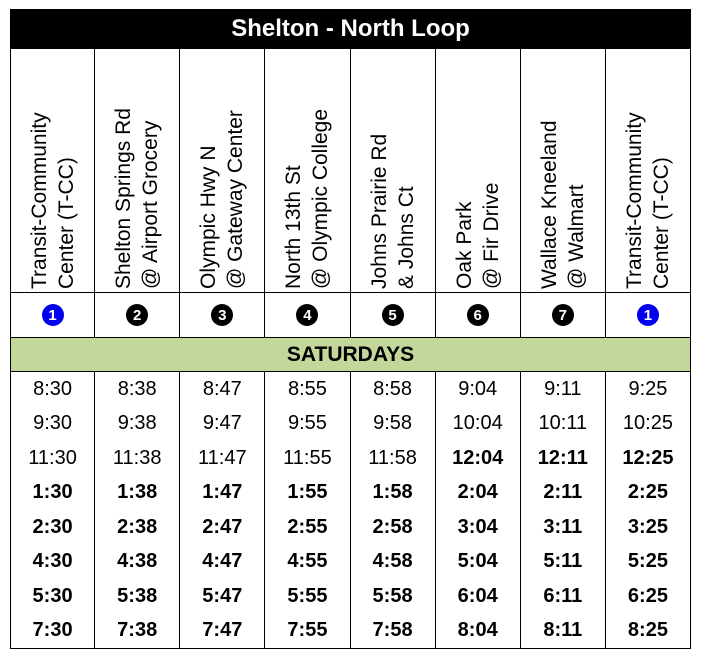 This screenshot has height=666, width=707. I want to click on time-cell: 3:25, so click(647, 526).